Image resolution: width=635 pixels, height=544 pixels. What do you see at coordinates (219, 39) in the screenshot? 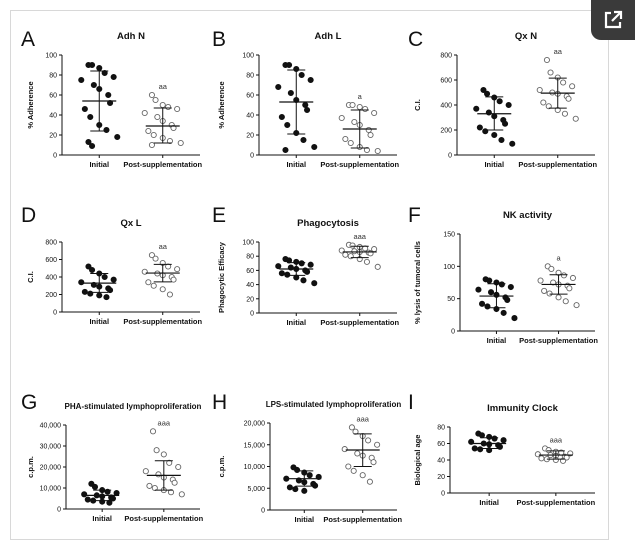
I see `panel-letter: B` at bounding box center [219, 39].